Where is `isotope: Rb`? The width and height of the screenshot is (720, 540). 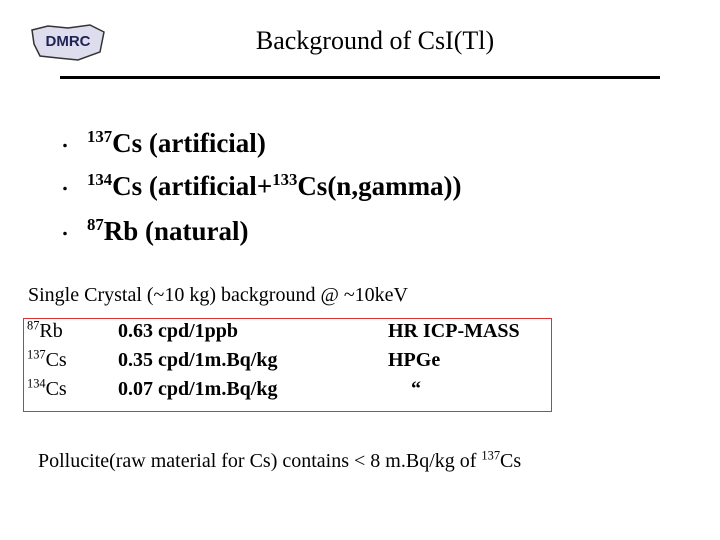 isotope: Rb is located at coordinates (51, 331).